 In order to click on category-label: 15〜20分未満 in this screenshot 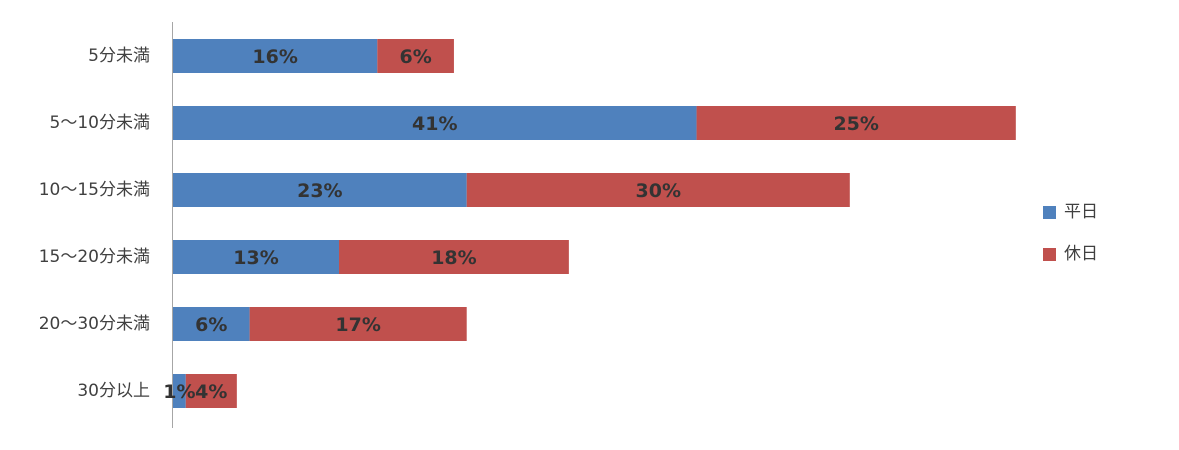, I will do `click(94, 257)`.